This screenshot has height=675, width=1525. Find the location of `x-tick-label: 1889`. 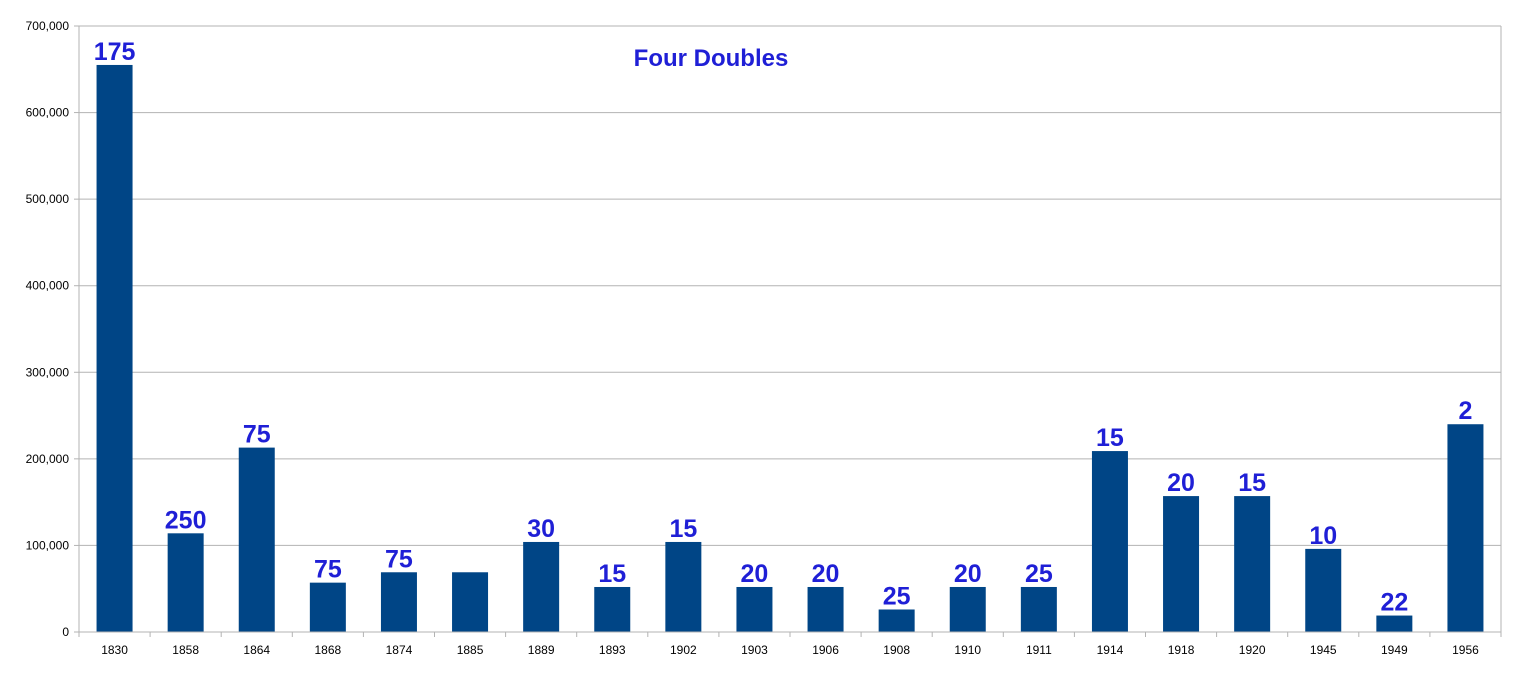

x-tick-label: 1889 is located at coordinates (541, 650).